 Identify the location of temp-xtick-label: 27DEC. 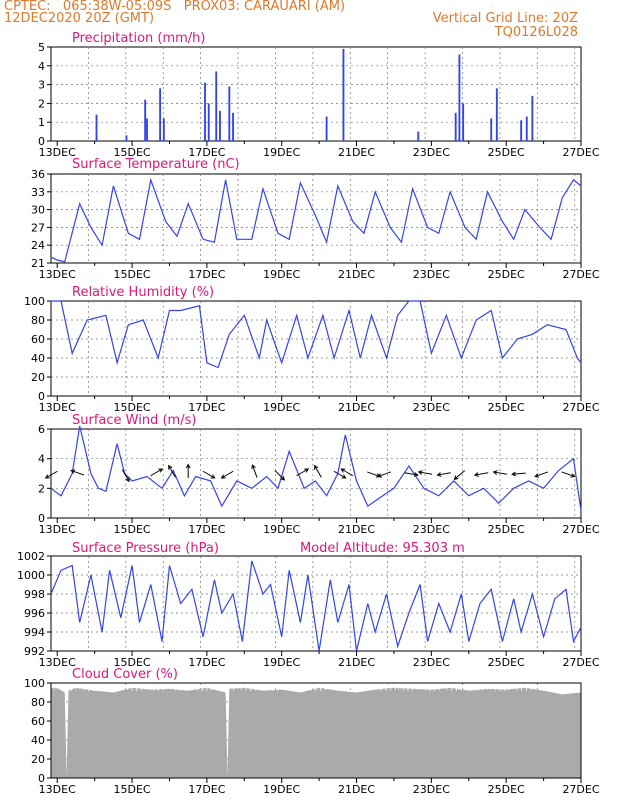
(580, 274).